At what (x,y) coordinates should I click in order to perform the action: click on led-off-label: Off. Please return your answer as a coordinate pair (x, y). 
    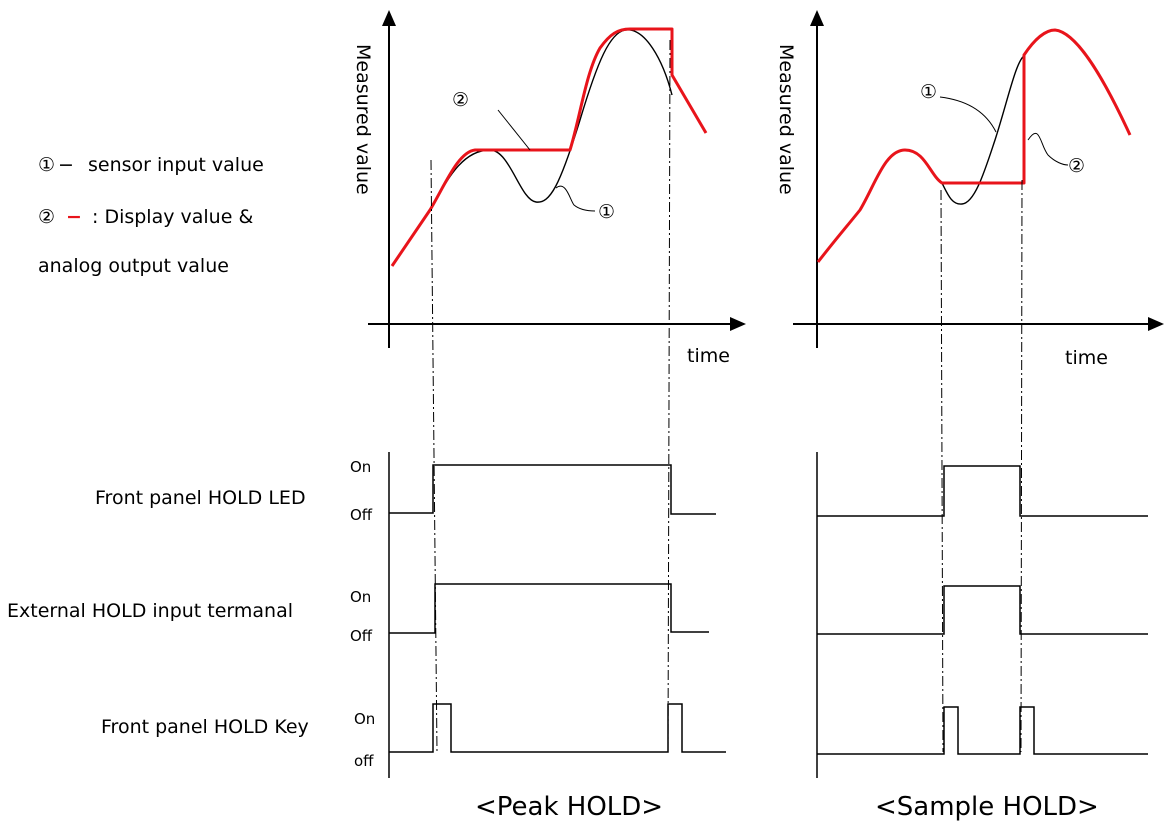
    Looking at the image, I should click on (361, 515).